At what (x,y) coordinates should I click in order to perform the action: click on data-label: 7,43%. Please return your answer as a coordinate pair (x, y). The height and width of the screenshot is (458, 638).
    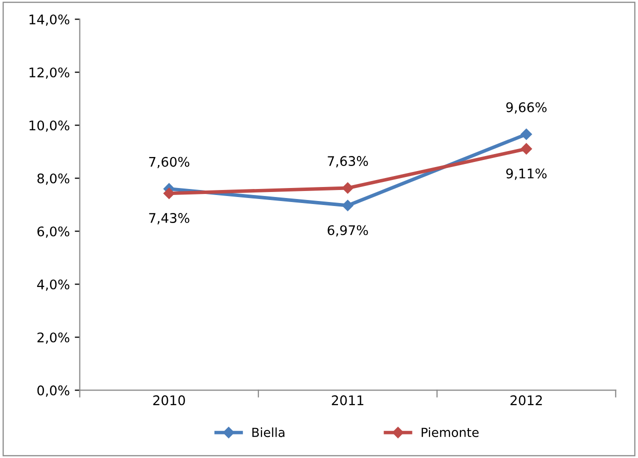
    Looking at the image, I should click on (169, 218).